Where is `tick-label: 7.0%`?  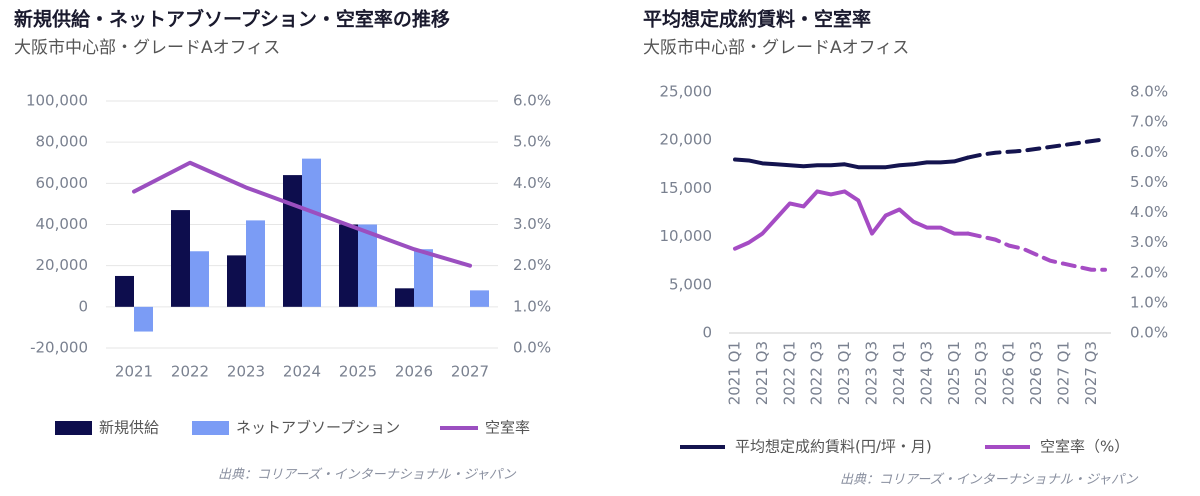
tick-label: 7.0% is located at coordinates (1149, 122).